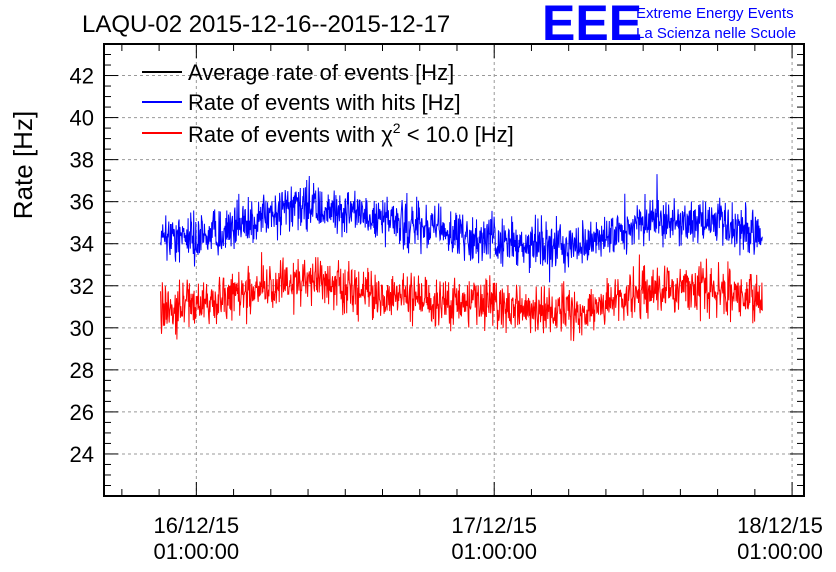 The width and height of the screenshot is (836, 572). What do you see at coordinates (82, 412) in the screenshot?
I see `y-tick-label: 26` at bounding box center [82, 412].